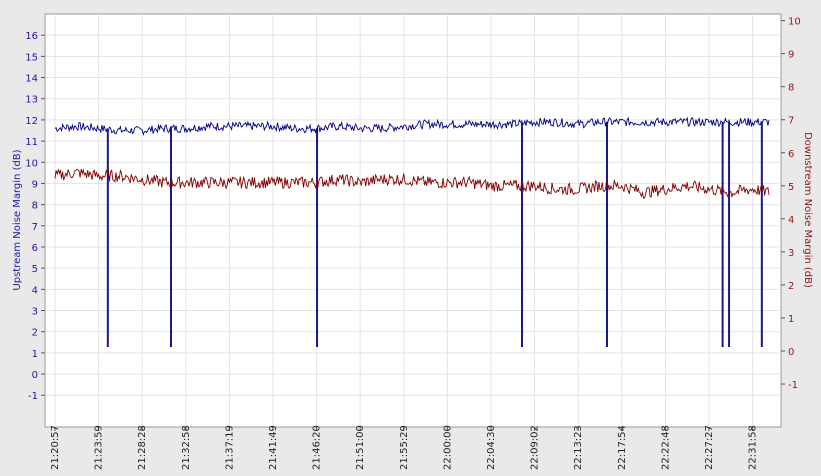 This screenshot has height=476, width=821. Describe the element at coordinates (412, 183) in the screenshot. I see `downstream-series-line` at that location.